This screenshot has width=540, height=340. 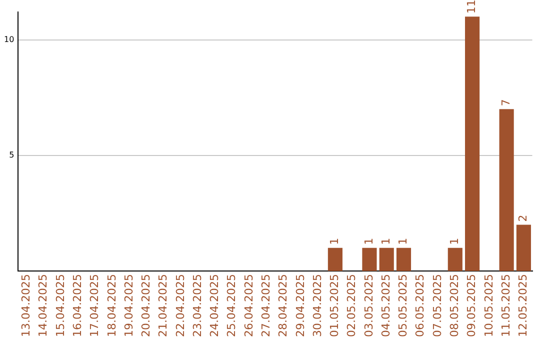 What do you see at coordinates (249, 306) in the screenshot?
I see `x-tick-label: 26.04.2025` at bounding box center [249, 306].